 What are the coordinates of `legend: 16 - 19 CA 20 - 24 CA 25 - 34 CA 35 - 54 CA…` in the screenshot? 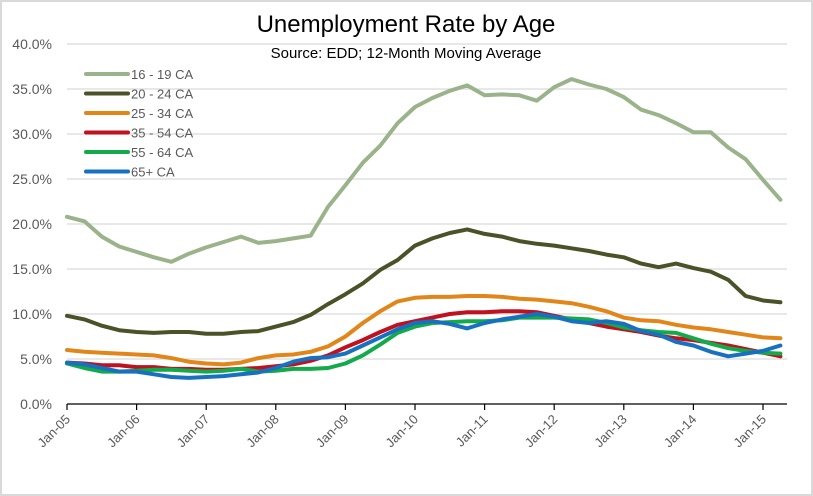 It's located at (138, 123).